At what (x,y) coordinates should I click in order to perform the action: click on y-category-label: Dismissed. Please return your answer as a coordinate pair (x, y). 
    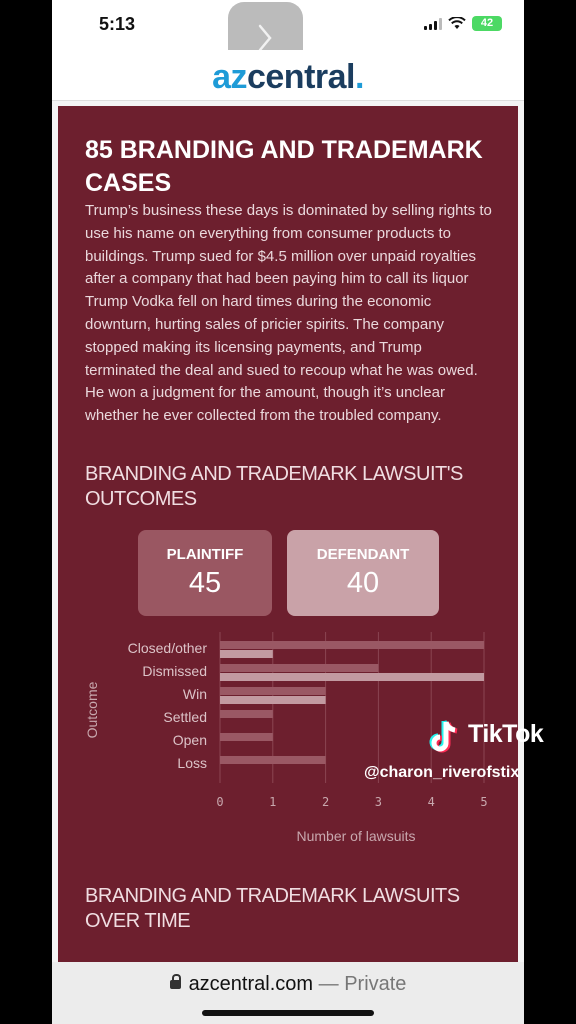
    Looking at the image, I should click on (174, 671).